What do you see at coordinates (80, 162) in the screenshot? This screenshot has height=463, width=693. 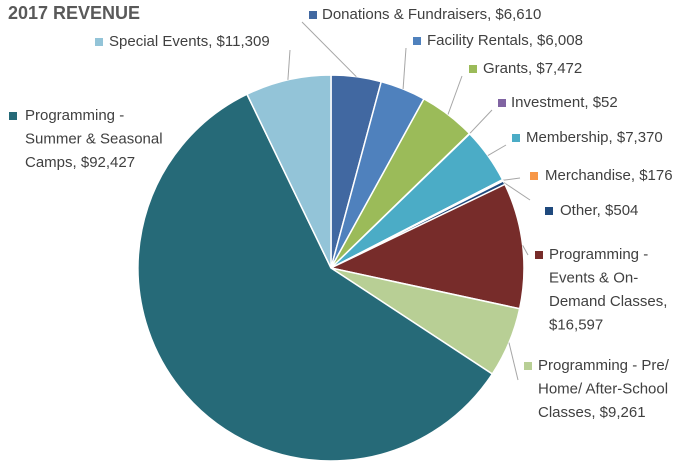 I see `data-label: Camps, $92,427` at bounding box center [80, 162].